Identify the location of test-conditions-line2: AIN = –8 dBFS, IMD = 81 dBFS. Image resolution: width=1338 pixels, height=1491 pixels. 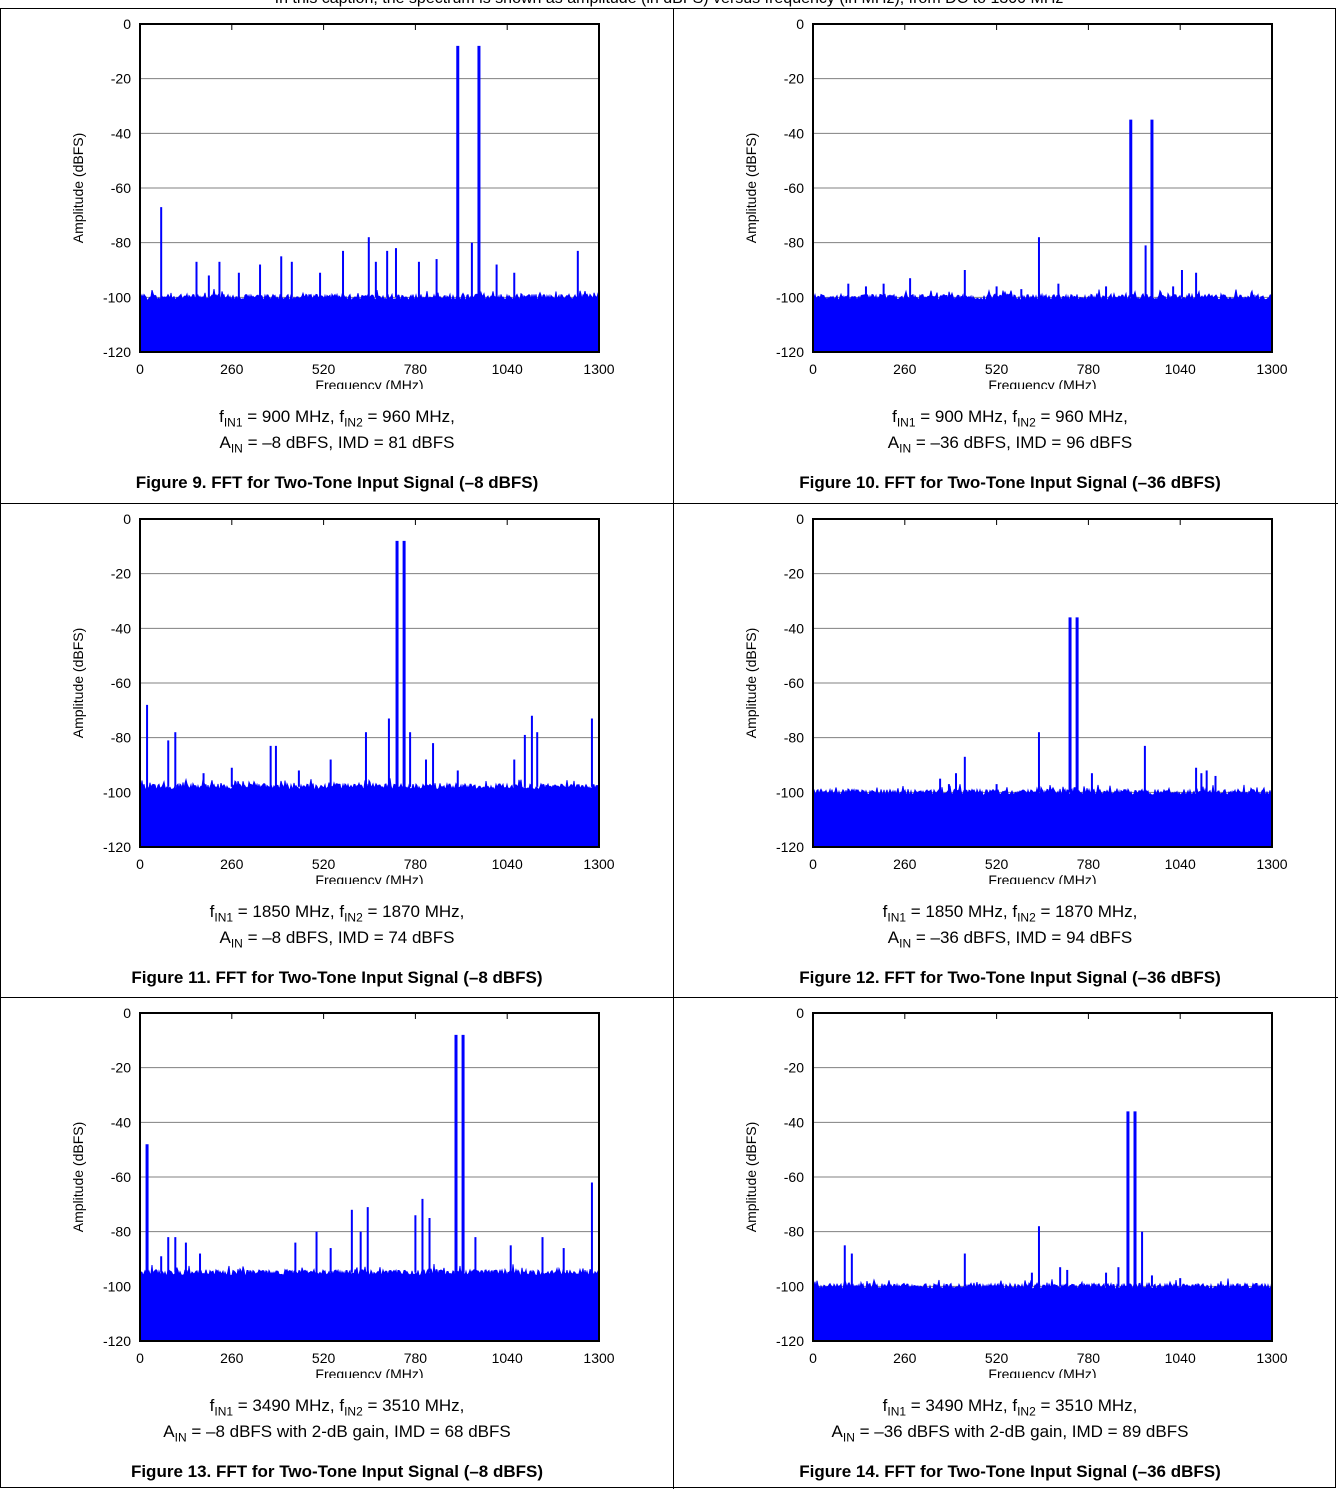
(337, 444).